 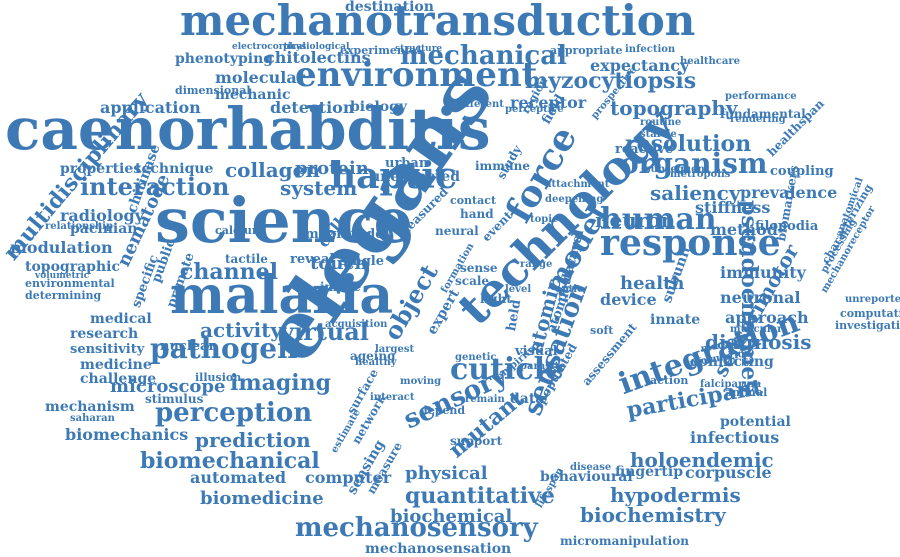 I want to click on cloud-word: method, so click(x=744, y=229).